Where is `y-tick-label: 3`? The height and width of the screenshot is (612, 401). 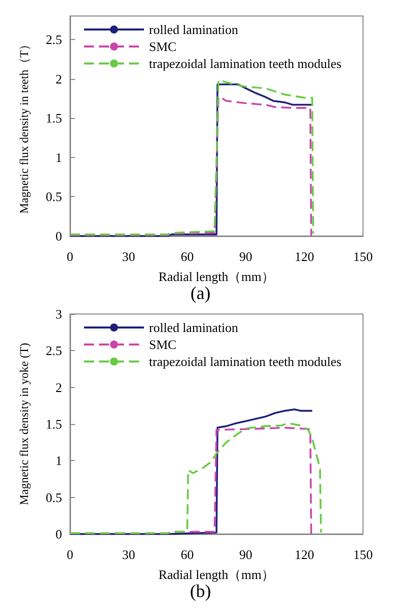 y-tick-label: 3 is located at coordinates (59, 314).